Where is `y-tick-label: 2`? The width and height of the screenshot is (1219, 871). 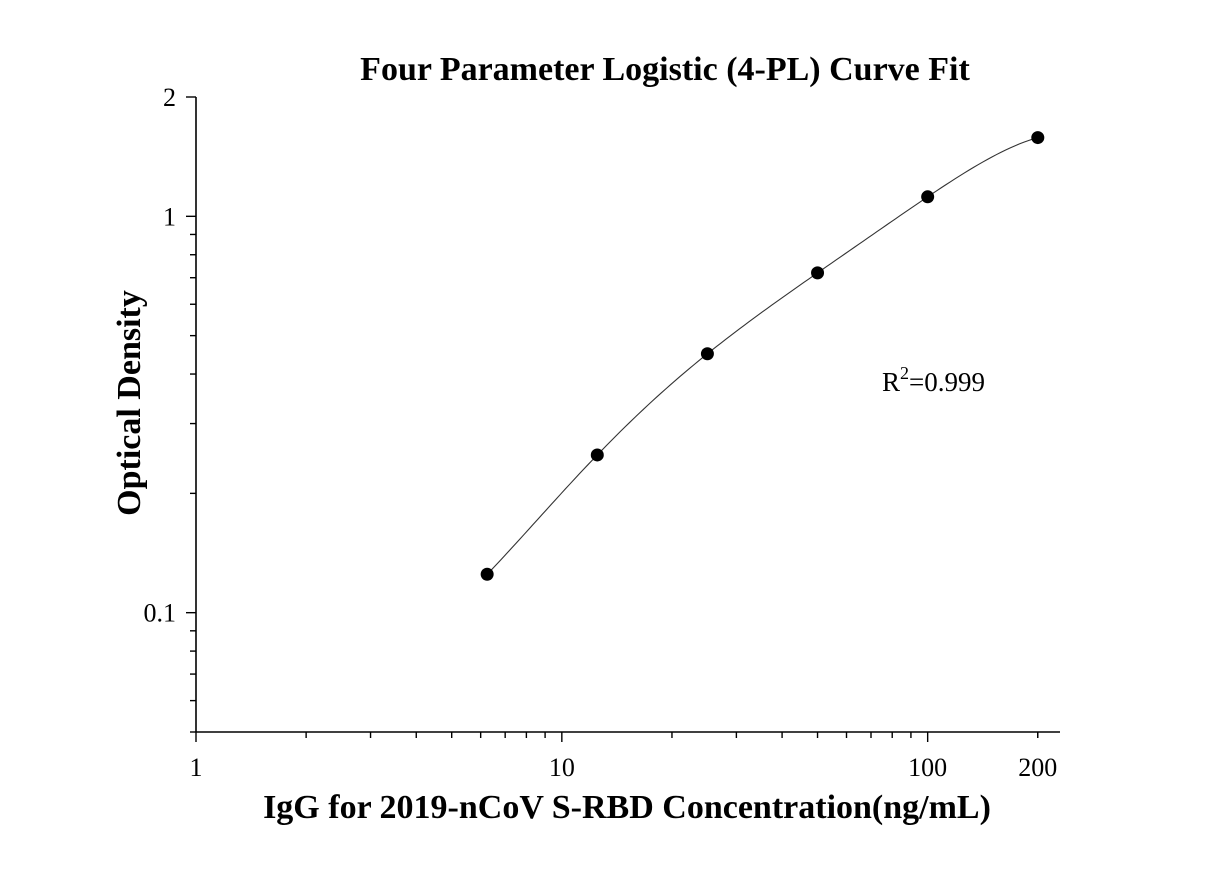 y-tick-label: 2 is located at coordinates (169, 97).